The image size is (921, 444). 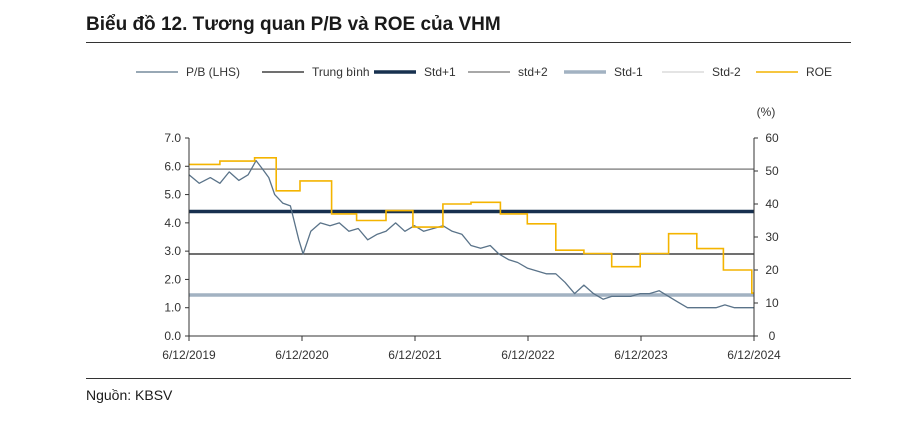 I want to click on y-tick-label-left: 7.0, so click(x=172, y=138).